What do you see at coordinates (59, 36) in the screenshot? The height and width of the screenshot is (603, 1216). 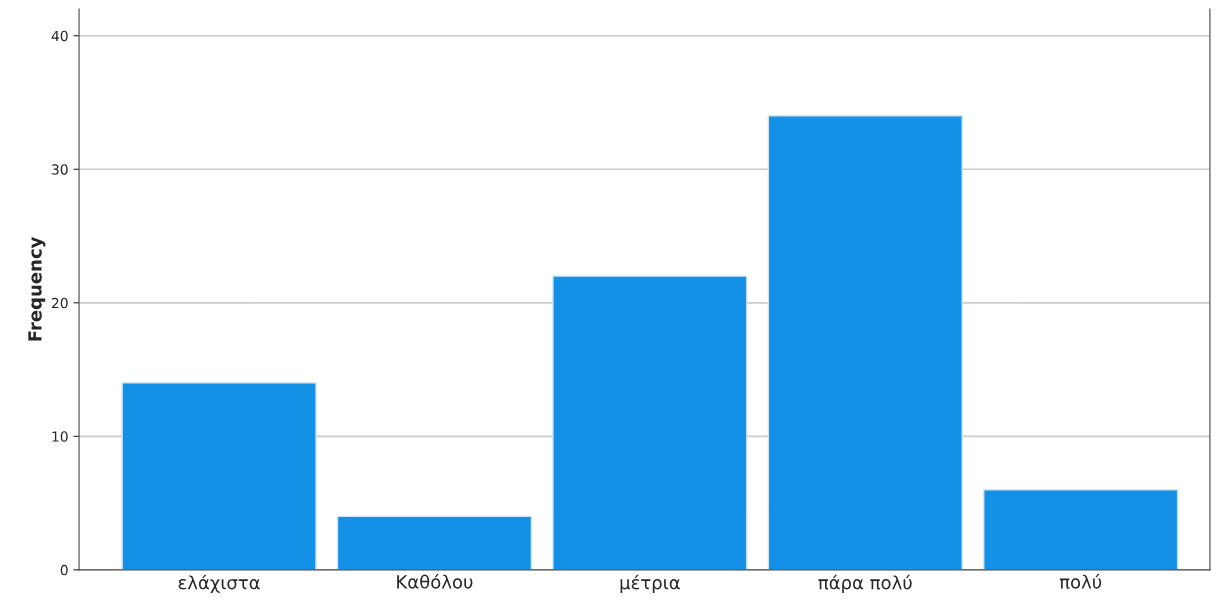 I see `y-tick-label: 40` at bounding box center [59, 36].